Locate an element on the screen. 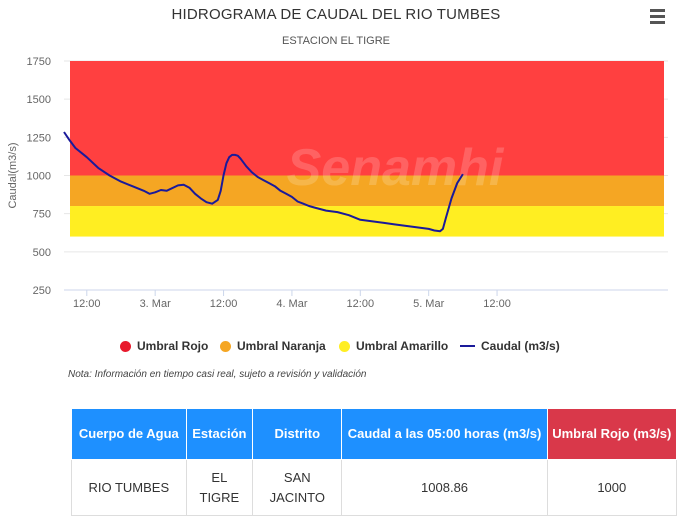 The height and width of the screenshot is (518, 680). table-cell: 1008.86 is located at coordinates (444, 487).